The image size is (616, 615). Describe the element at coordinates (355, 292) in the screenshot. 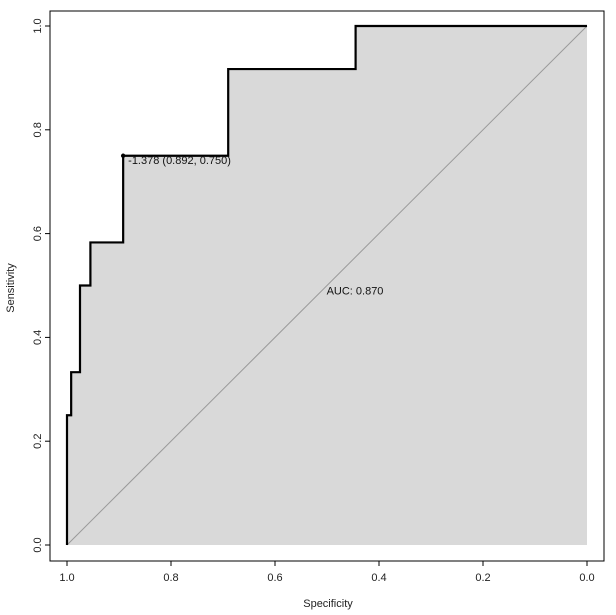

I see `auc-annotation: AUC: 0.870` at that location.